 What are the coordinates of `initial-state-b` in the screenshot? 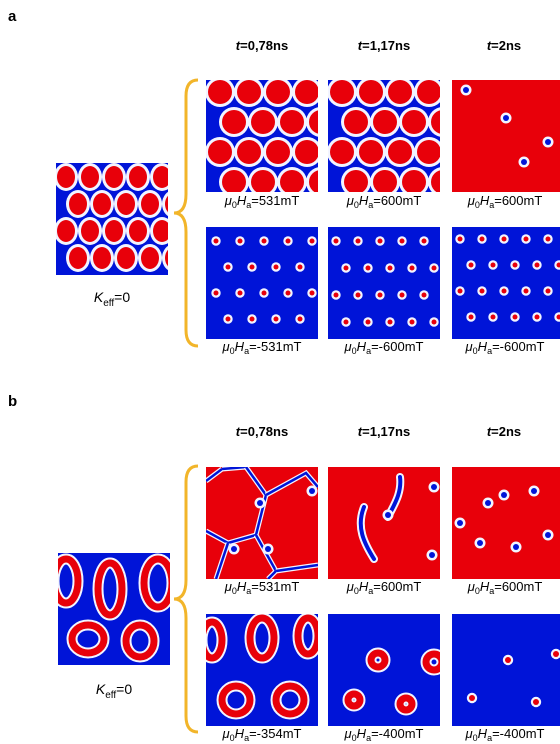 It's located at (114, 609).